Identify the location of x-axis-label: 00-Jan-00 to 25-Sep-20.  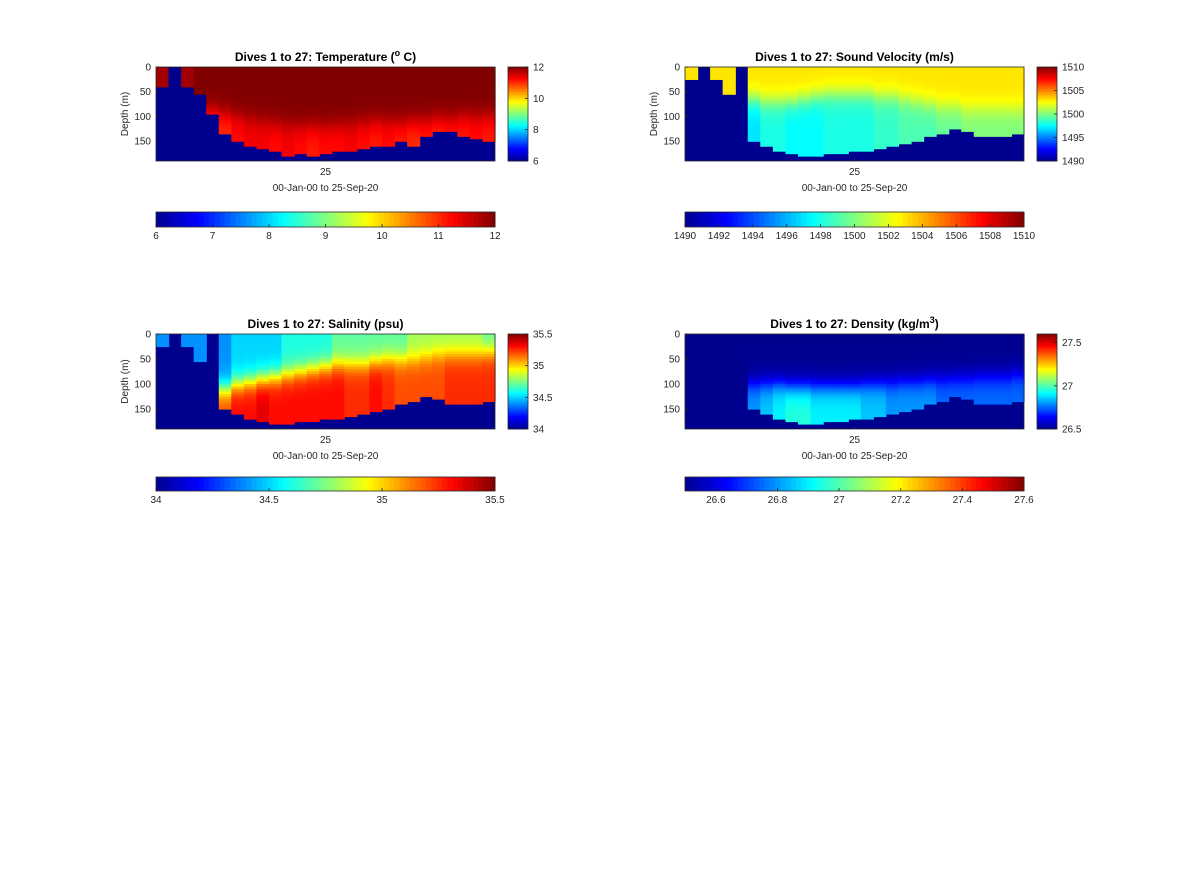
(326, 188).